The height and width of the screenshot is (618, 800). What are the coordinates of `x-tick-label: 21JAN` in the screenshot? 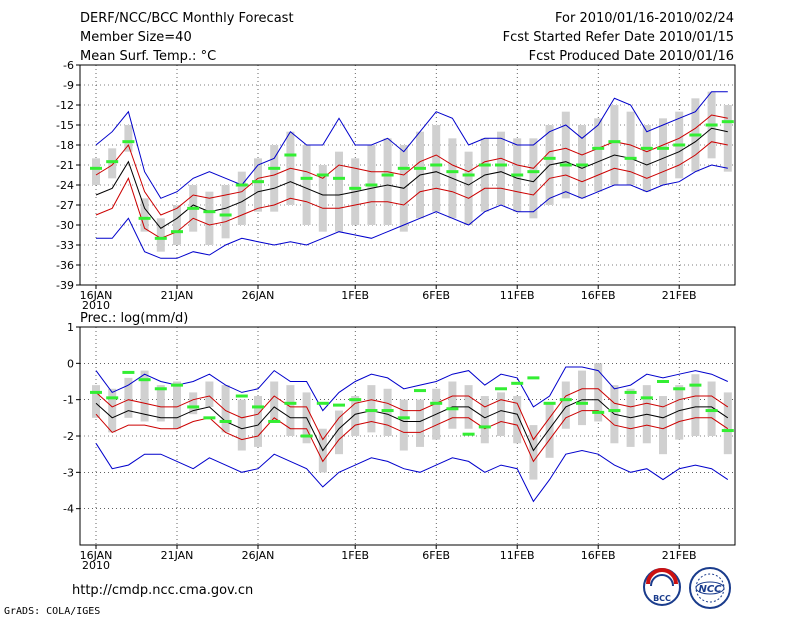 It's located at (177, 555).